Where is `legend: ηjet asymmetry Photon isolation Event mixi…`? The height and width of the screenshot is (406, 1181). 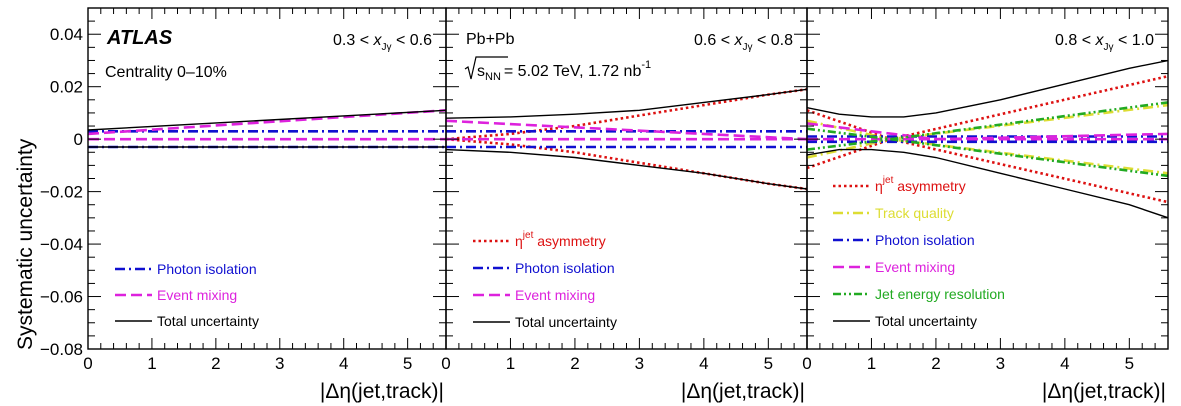 legend: ηjet asymmetry Photon isolation Event mixi… is located at coordinates (545, 280).